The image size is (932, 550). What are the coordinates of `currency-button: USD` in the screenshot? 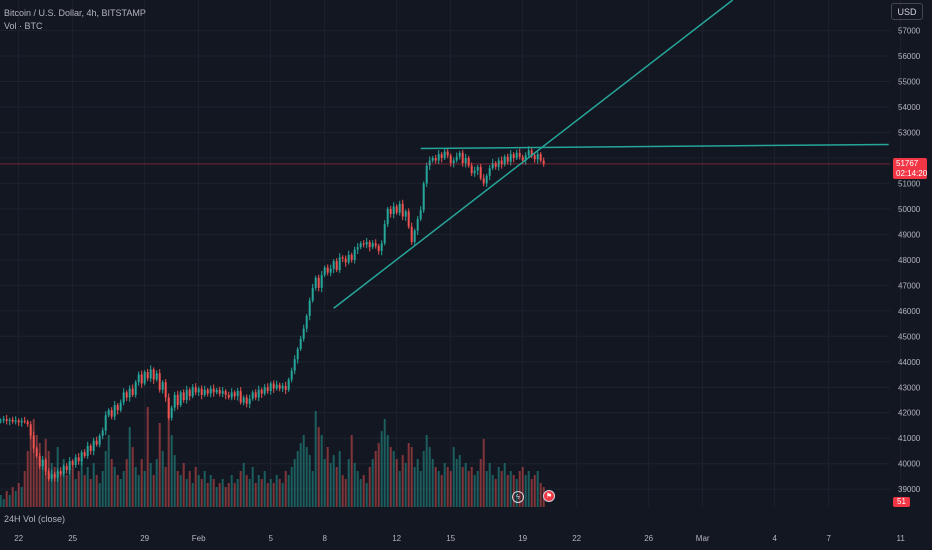 It's located at (907, 11).